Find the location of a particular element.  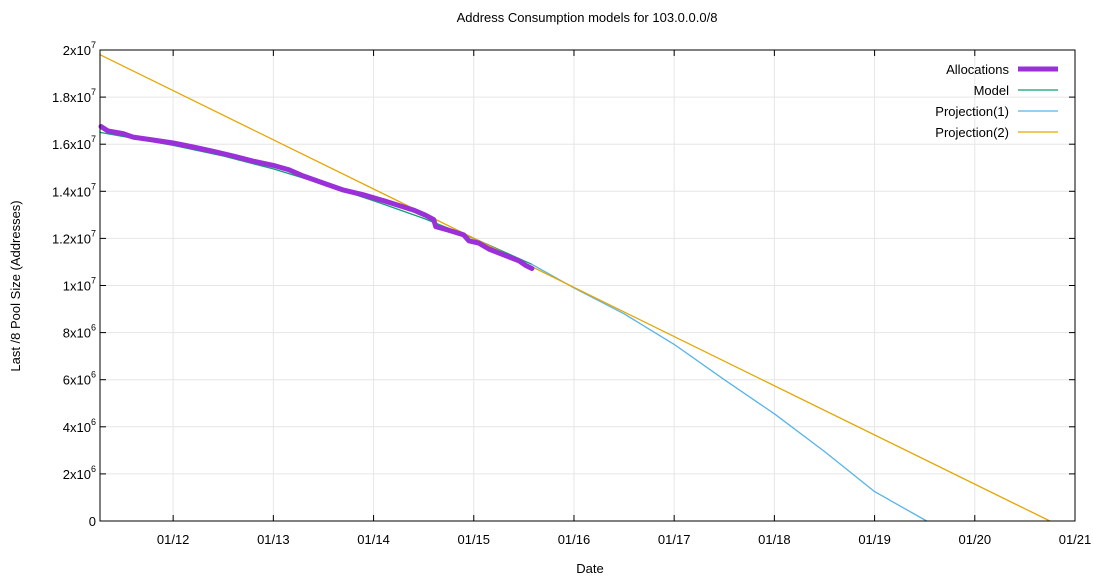

x-tick-label: 01/19 is located at coordinates (874, 539).